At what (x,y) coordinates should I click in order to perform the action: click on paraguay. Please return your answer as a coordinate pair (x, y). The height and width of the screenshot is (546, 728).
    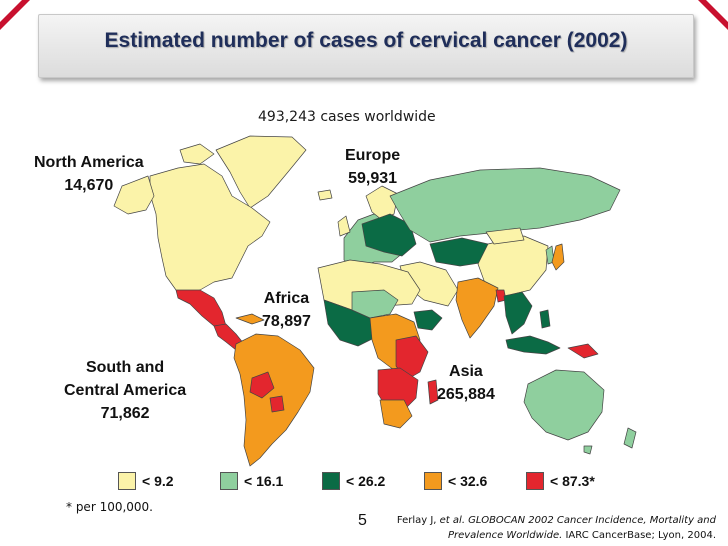
    Looking at the image, I should click on (277, 404).